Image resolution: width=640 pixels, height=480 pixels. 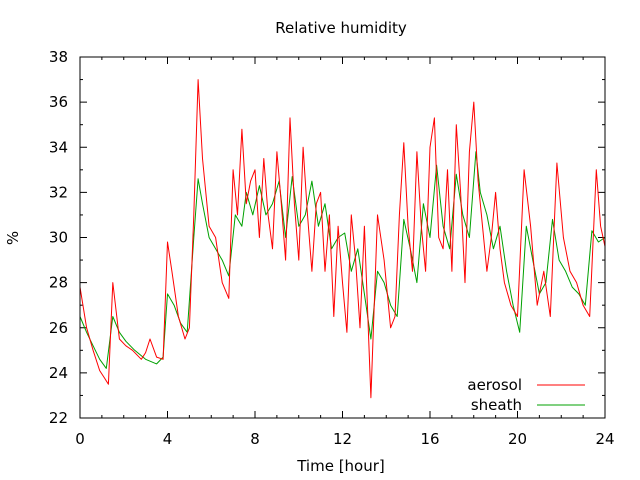 What do you see at coordinates (13, 238) in the screenshot?
I see `y-axis-label: %` at bounding box center [13, 238].